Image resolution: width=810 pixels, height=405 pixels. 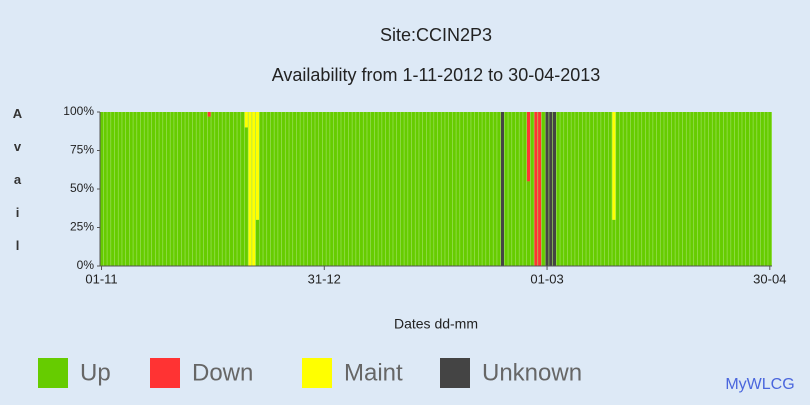 I want to click on y-tick-label: 0%, so click(x=86, y=265).